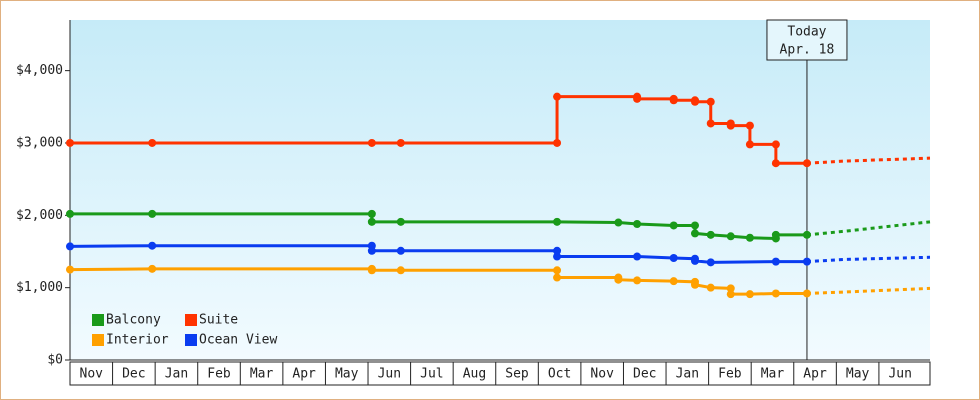 The image size is (980, 400). I want to click on y-tick-label: $2,000, so click(39, 215).